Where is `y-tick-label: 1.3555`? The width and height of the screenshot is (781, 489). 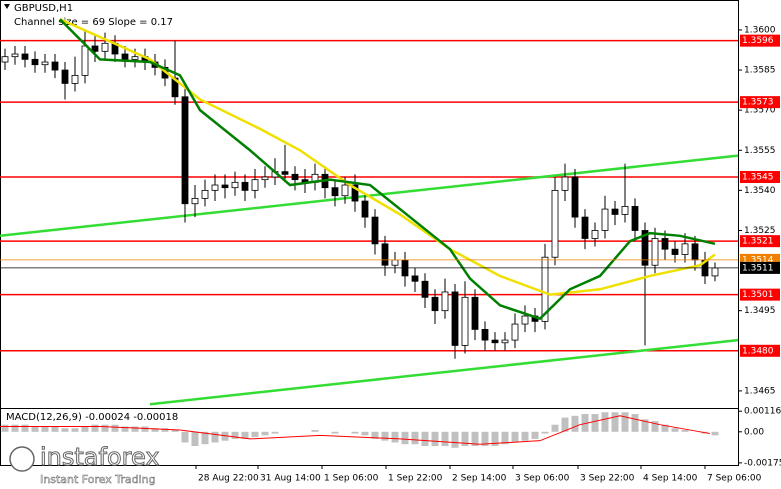 y-tick-label: 1.3555 is located at coordinates (760, 151).